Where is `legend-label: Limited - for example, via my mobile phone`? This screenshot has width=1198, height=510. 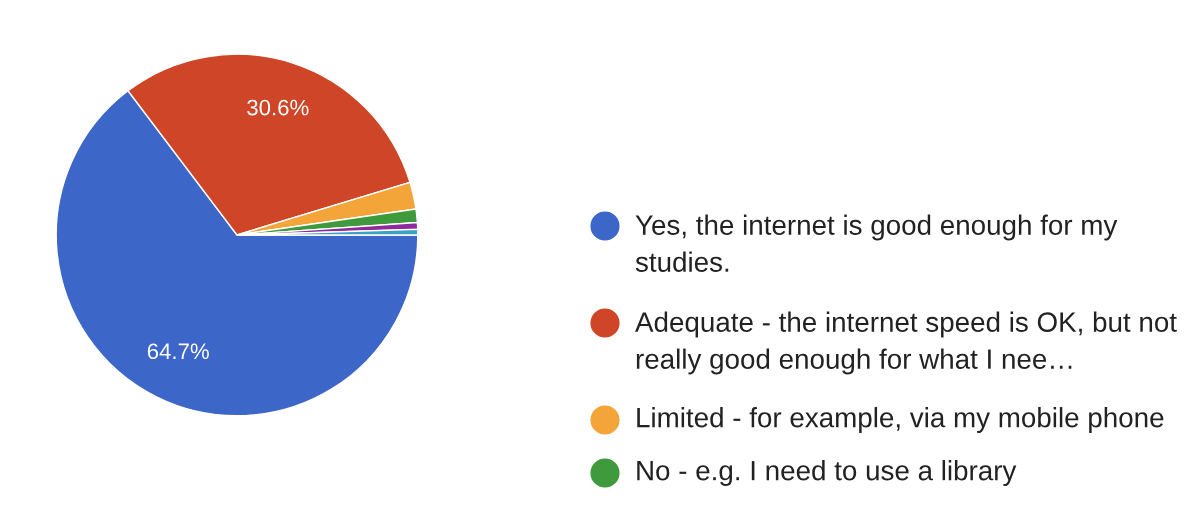 legend-label: Limited - for example, via my mobile phone is located at coordinates (900, 420).